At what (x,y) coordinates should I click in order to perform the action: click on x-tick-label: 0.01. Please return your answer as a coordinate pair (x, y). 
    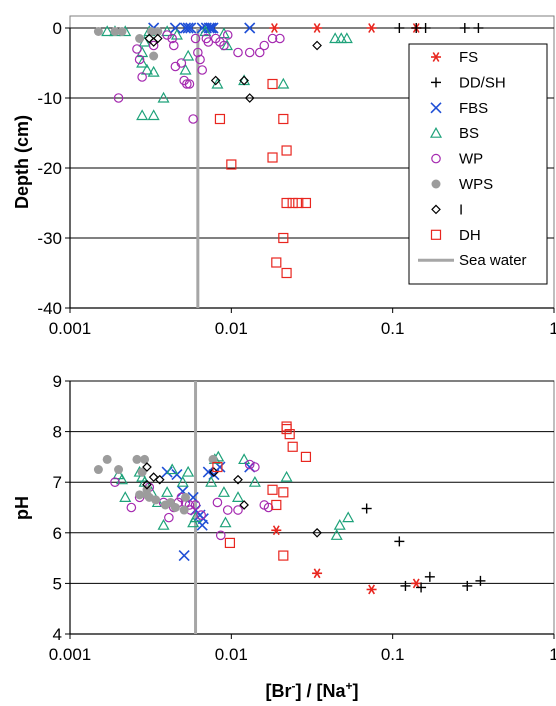
    Looking at the image, I should click on (231, 328).